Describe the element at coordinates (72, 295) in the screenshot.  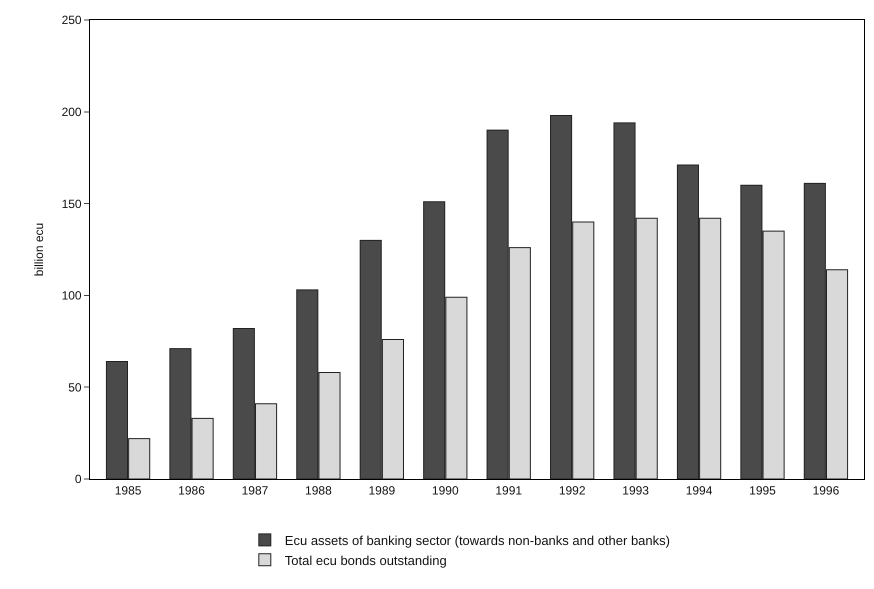
I see `y-tick-label: 100` at that location.